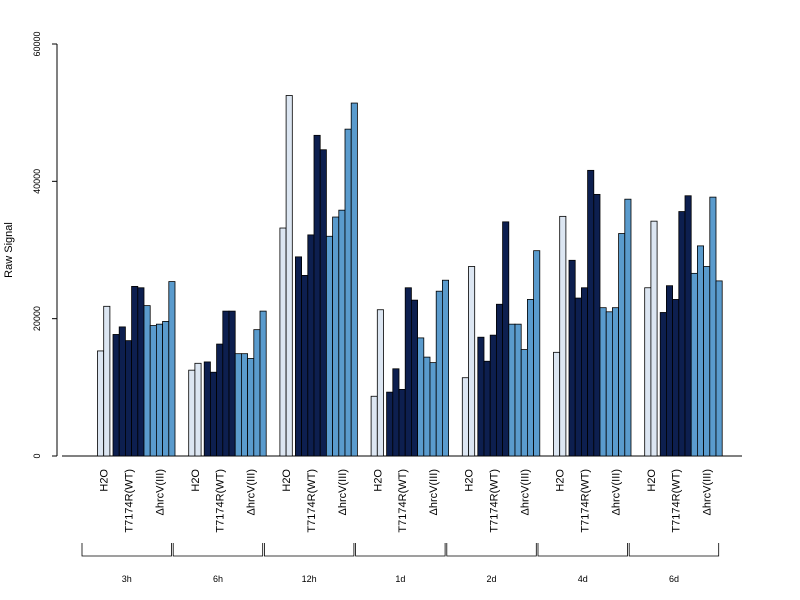 The width and height of the screenshot is (800, 600). Describe the element at coordinates (37, 181) in the screenshot. I see `y-tick-label: 40000` at that location.